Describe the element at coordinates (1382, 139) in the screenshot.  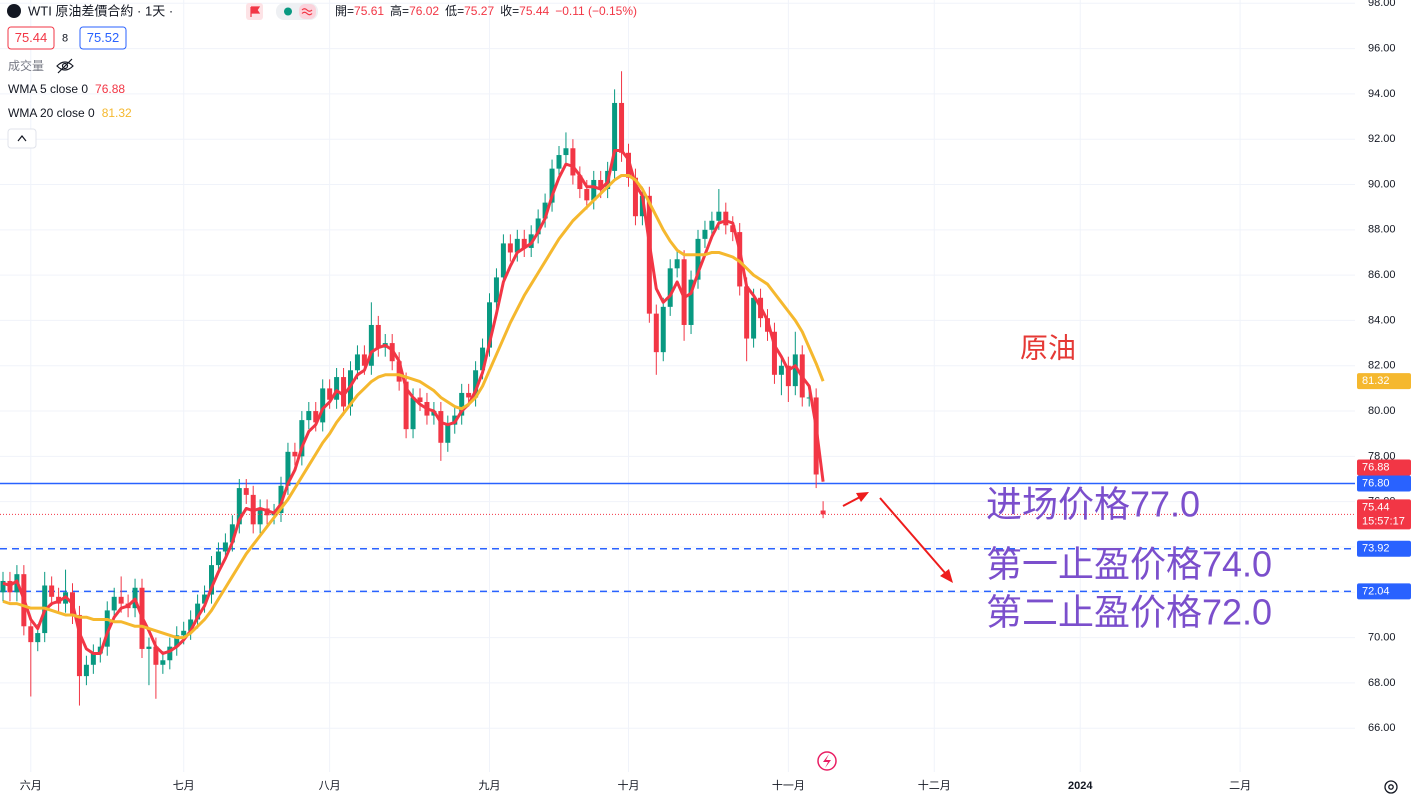
I see `y-tick-label: 92.00` at that location.